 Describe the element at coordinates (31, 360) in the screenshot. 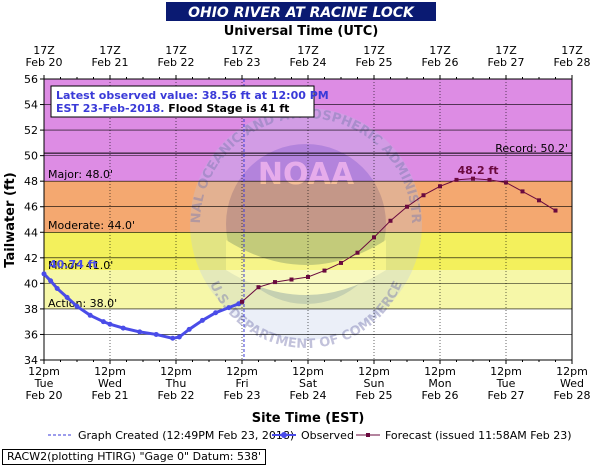

I see `y-tick-label: 34` at that location.